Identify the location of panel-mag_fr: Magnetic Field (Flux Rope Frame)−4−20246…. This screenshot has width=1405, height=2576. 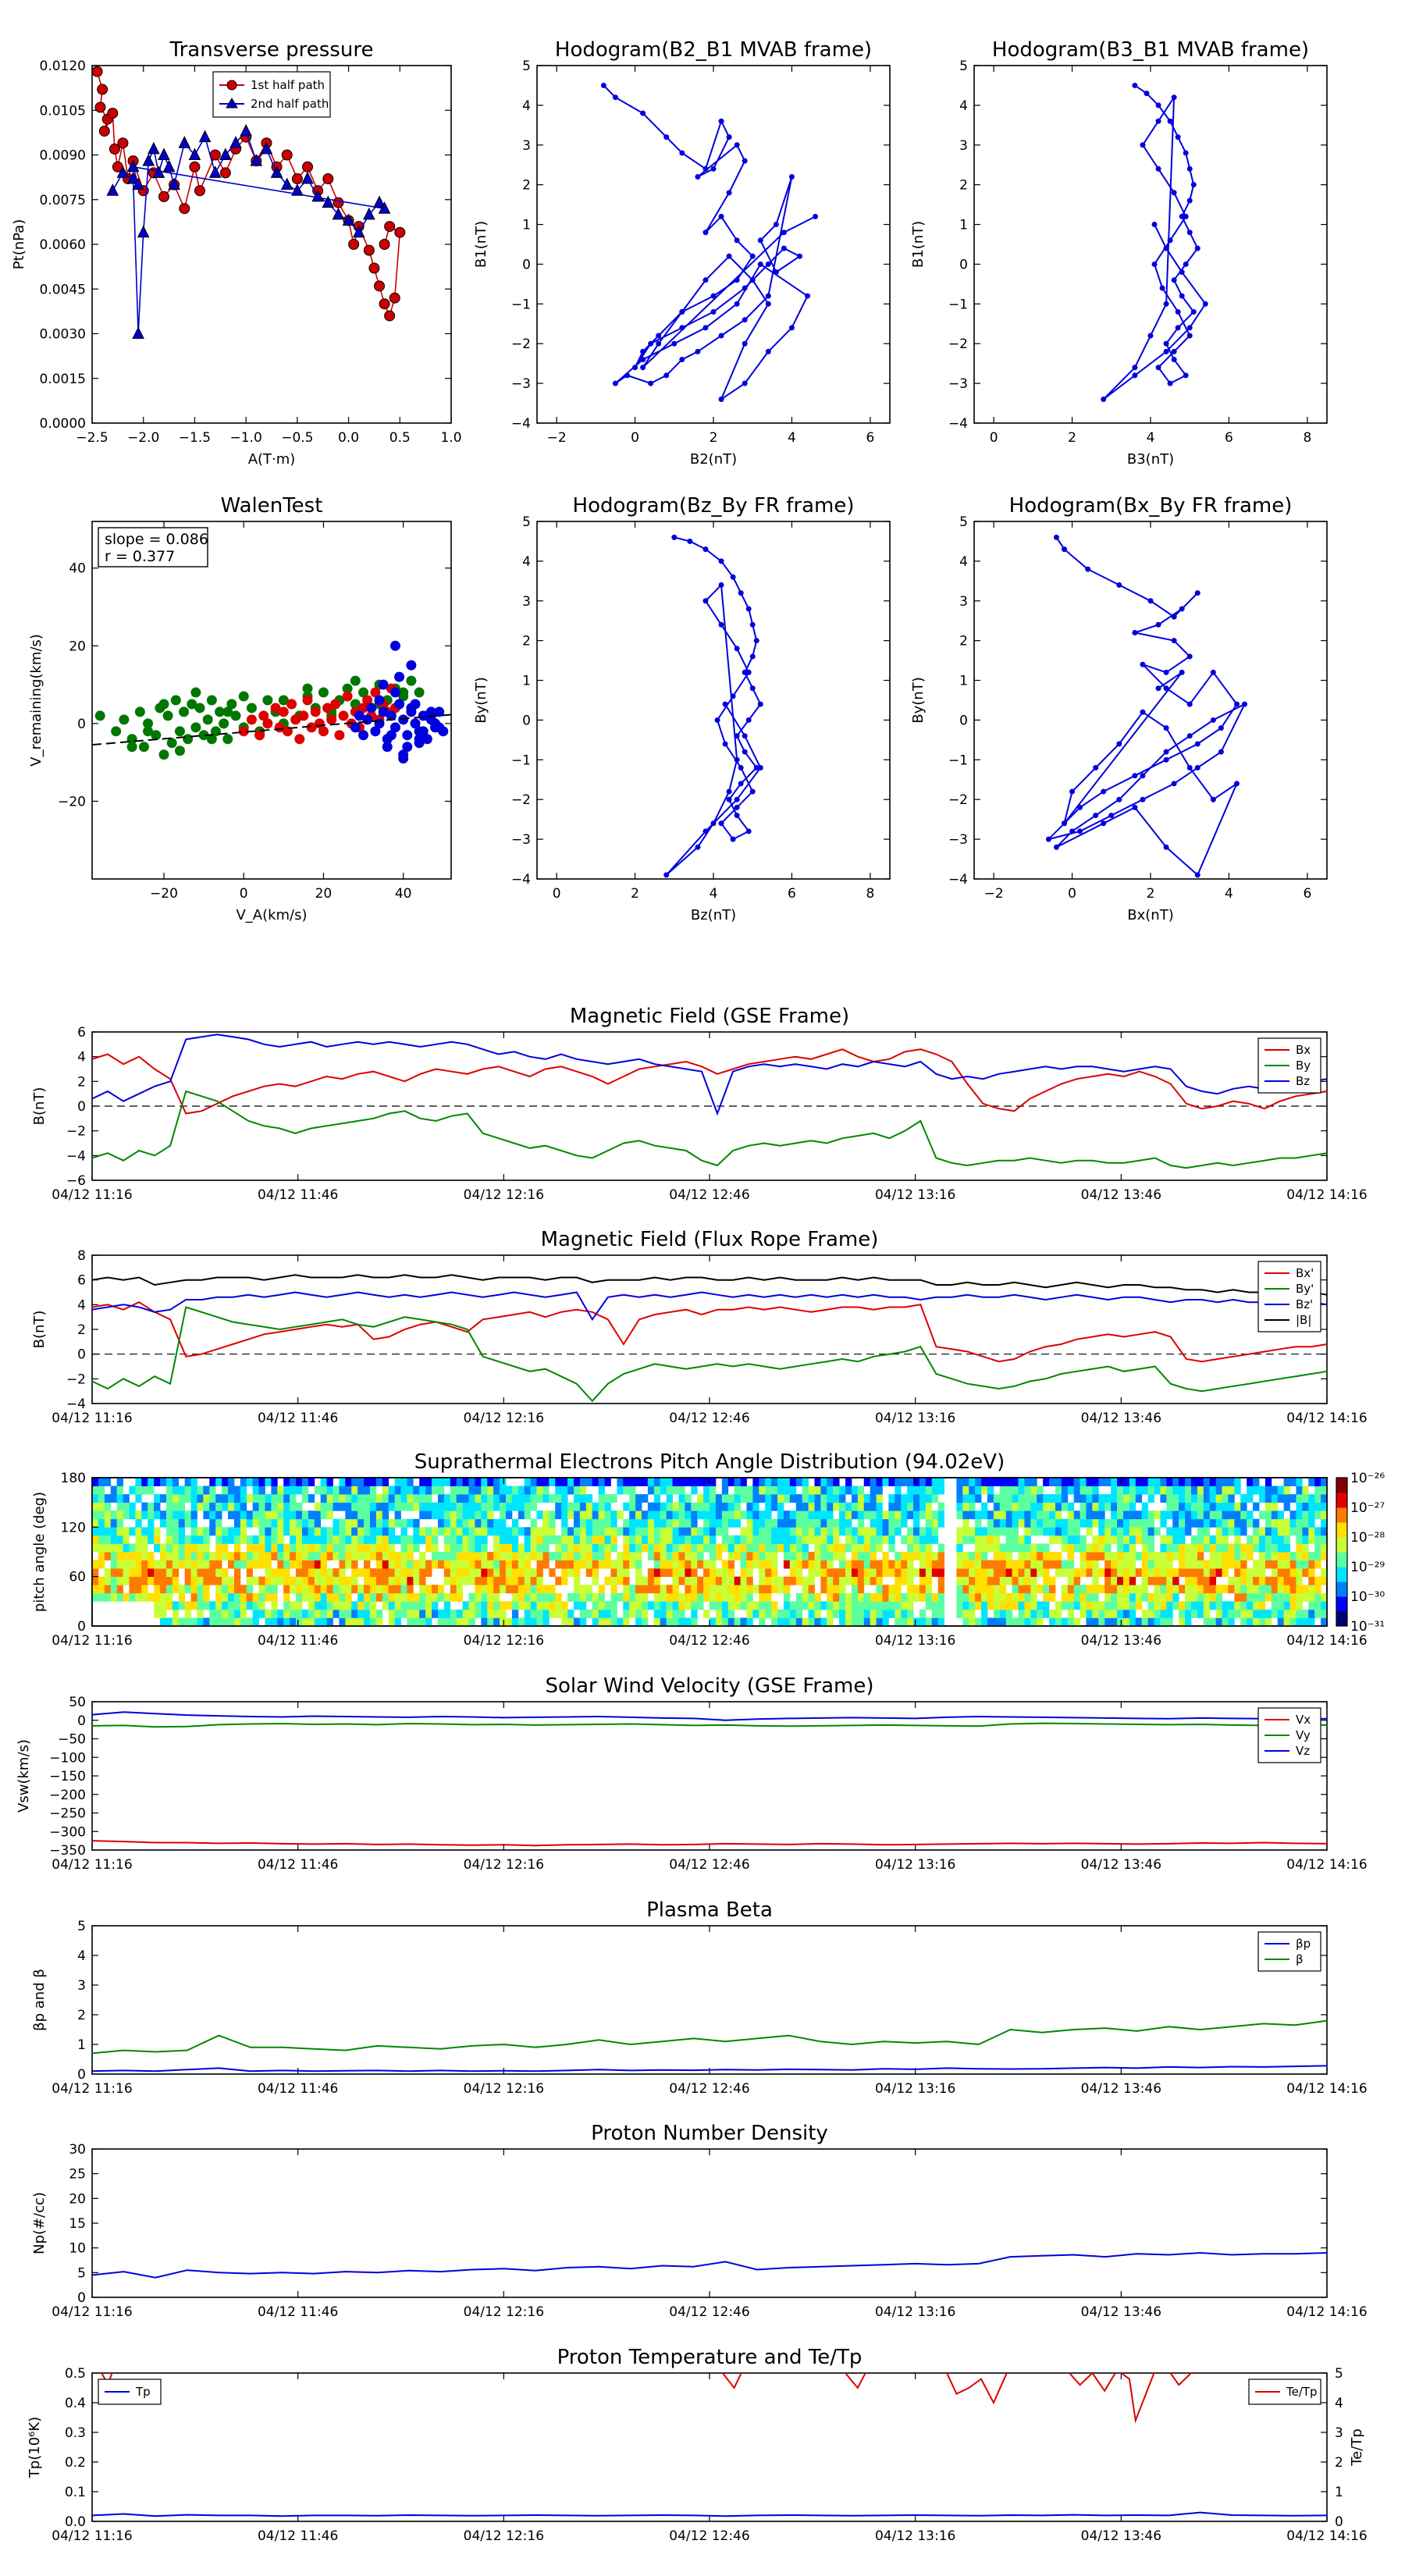
(699, 1327).